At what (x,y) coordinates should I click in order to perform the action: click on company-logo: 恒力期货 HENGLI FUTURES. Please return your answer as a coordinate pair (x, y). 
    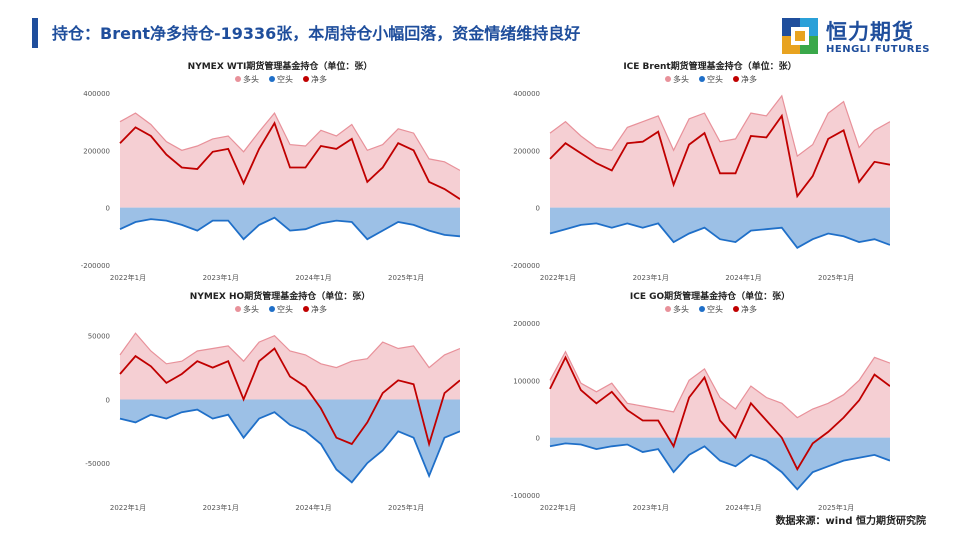
    Looking at the image, I should click on (862, 40).